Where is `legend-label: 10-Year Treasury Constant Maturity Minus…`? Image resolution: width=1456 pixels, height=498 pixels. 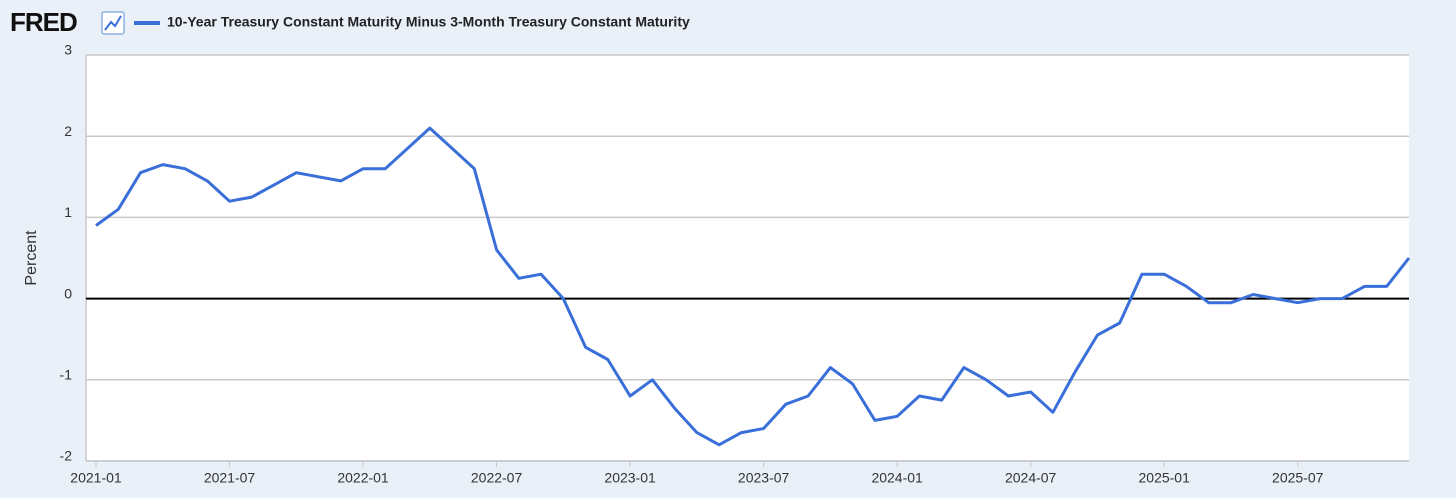
legend-label: 10-Year Treasury Constant Maturity Minus… is located at coordinates (428, 22).